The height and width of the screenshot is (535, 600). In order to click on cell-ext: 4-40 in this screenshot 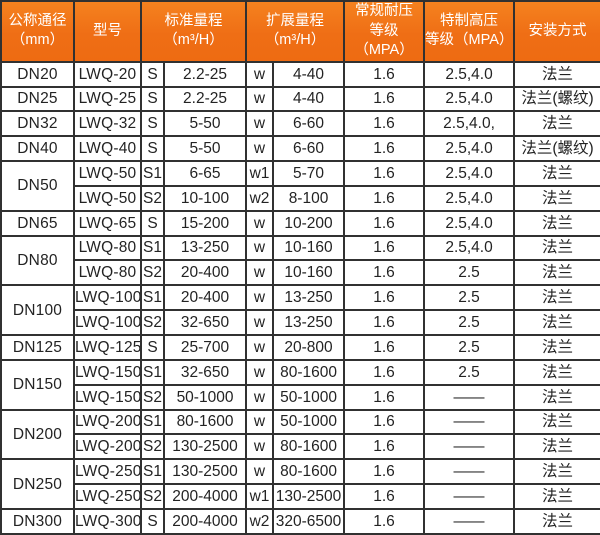, I will do `click(309, 99)`.